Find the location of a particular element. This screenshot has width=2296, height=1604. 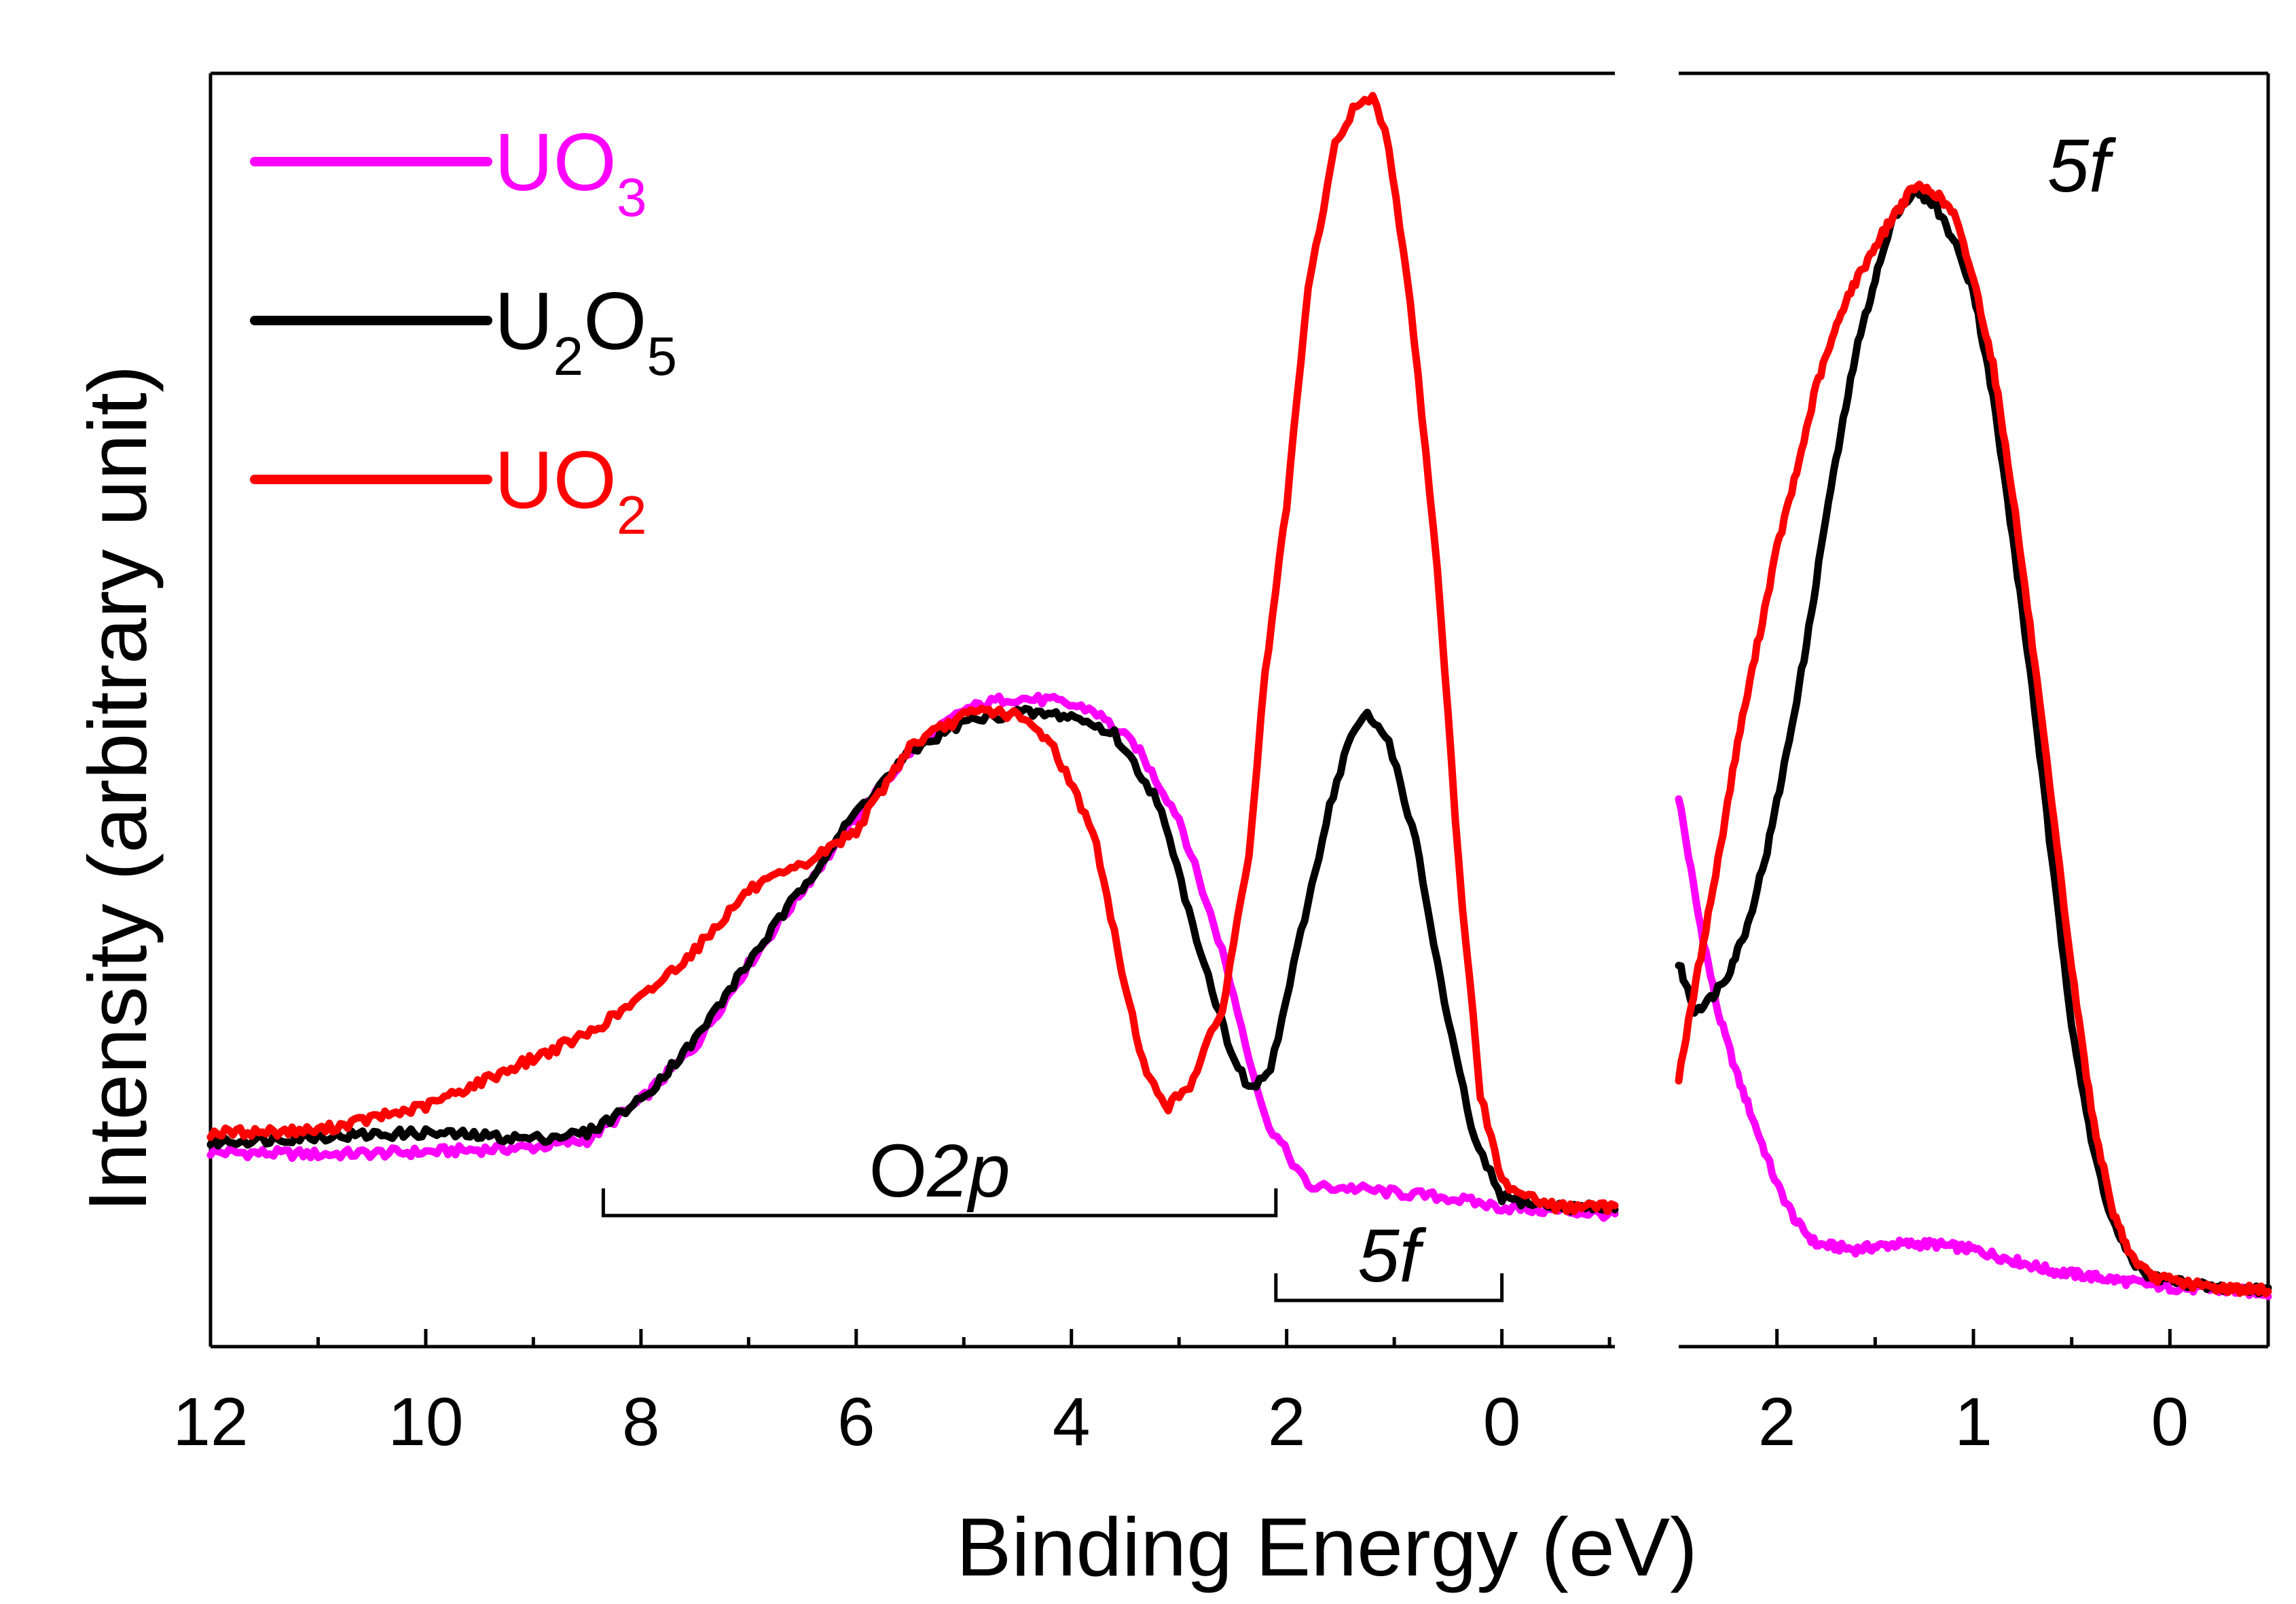

main-annotations: O2p 5f is located at coordinates (1052, 1215).